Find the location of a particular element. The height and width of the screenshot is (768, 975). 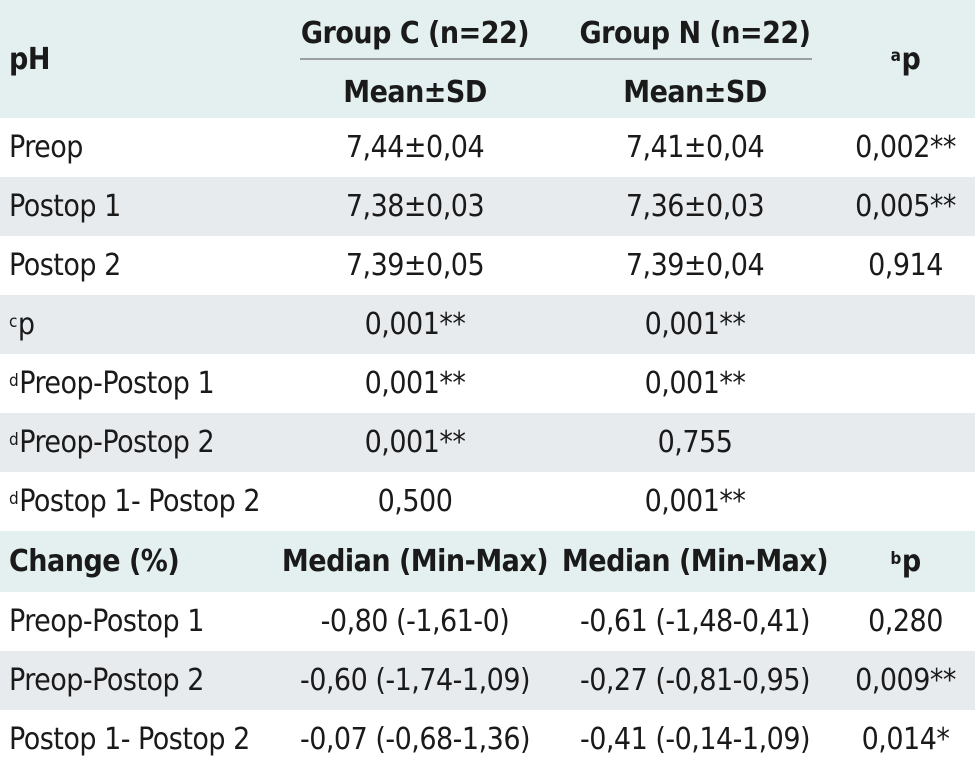

p-superscript: a is located at coordinates (895, 56).